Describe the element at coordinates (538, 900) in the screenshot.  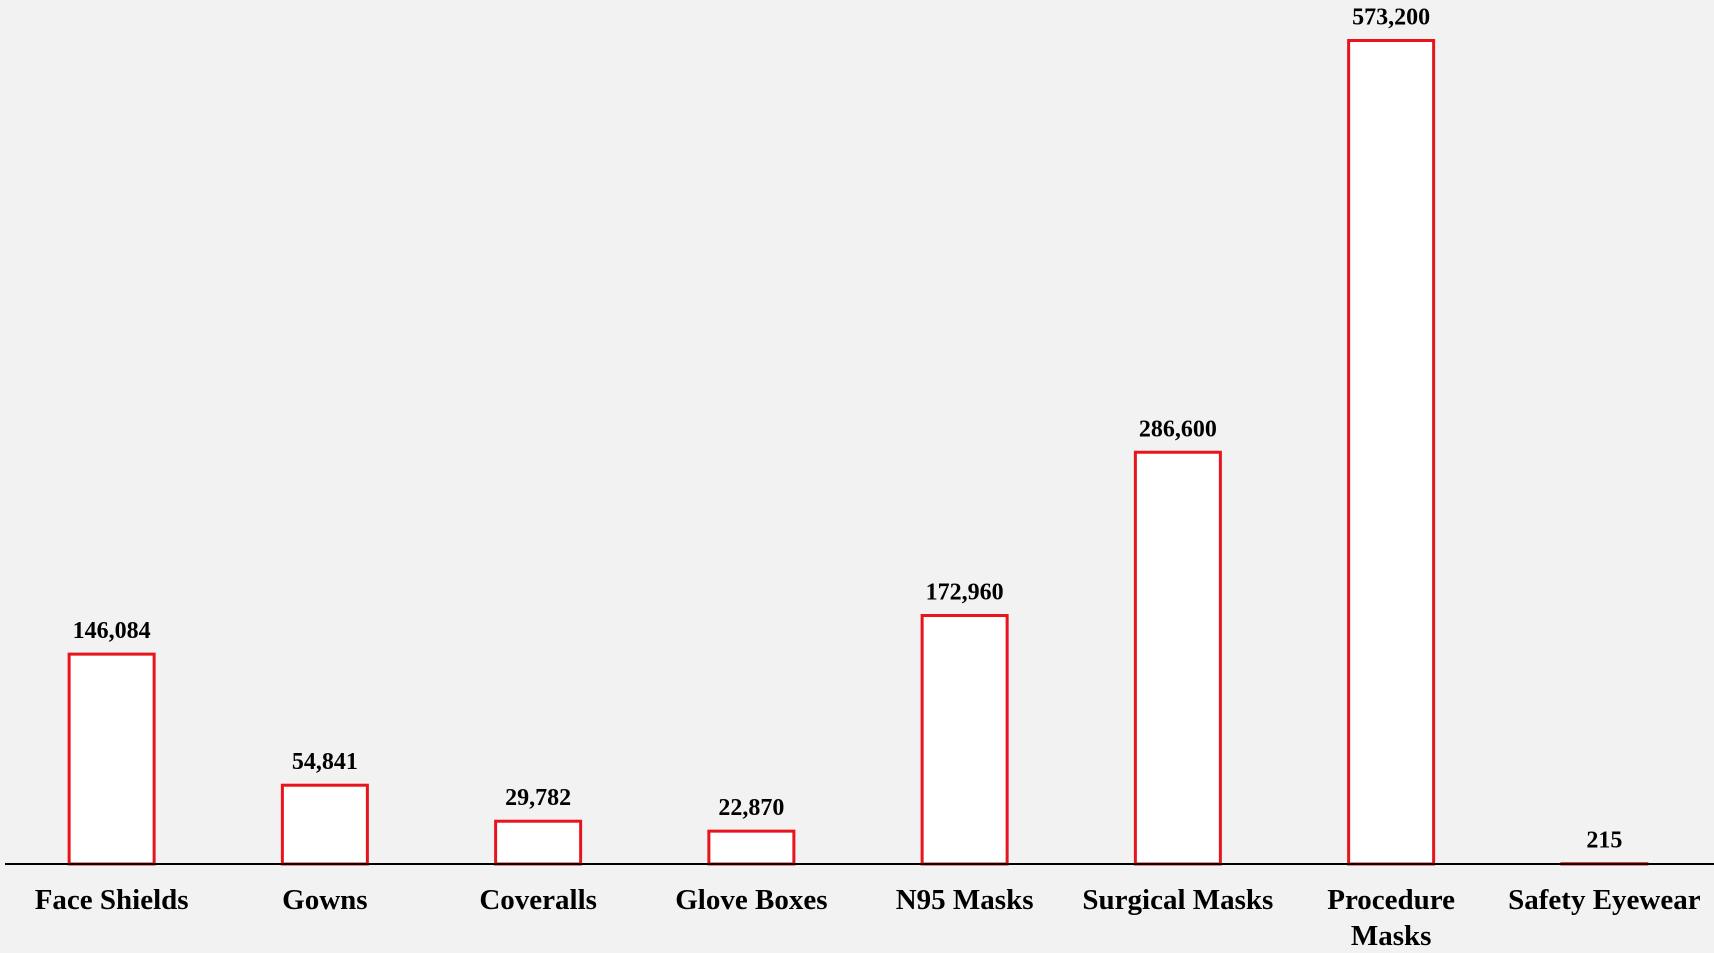
I see `x-tick-label: Coveralls` at that location.